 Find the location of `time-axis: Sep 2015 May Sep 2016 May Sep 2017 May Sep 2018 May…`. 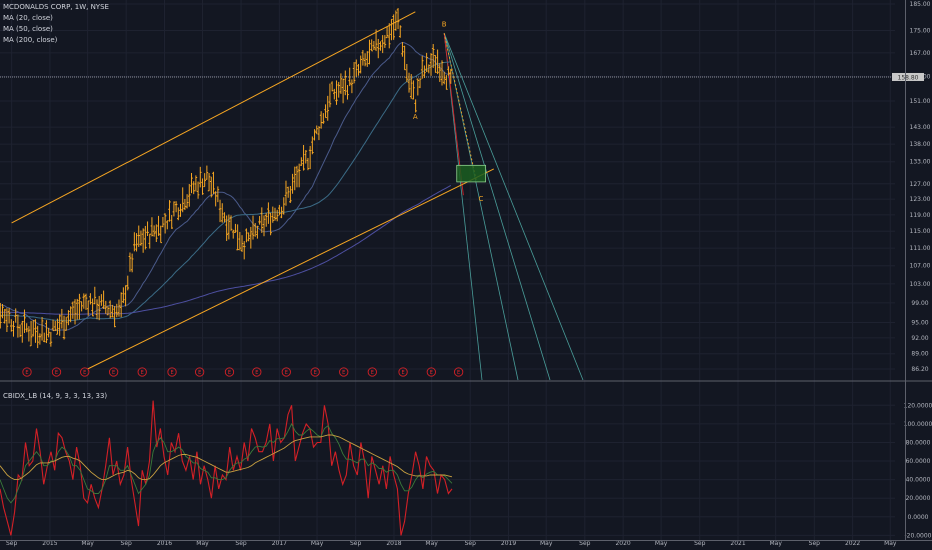

time-axis: Sep 2015 May Sep 2016 May Sep 2017 May Sep 2018 May… is located at coordinates (451, 543).